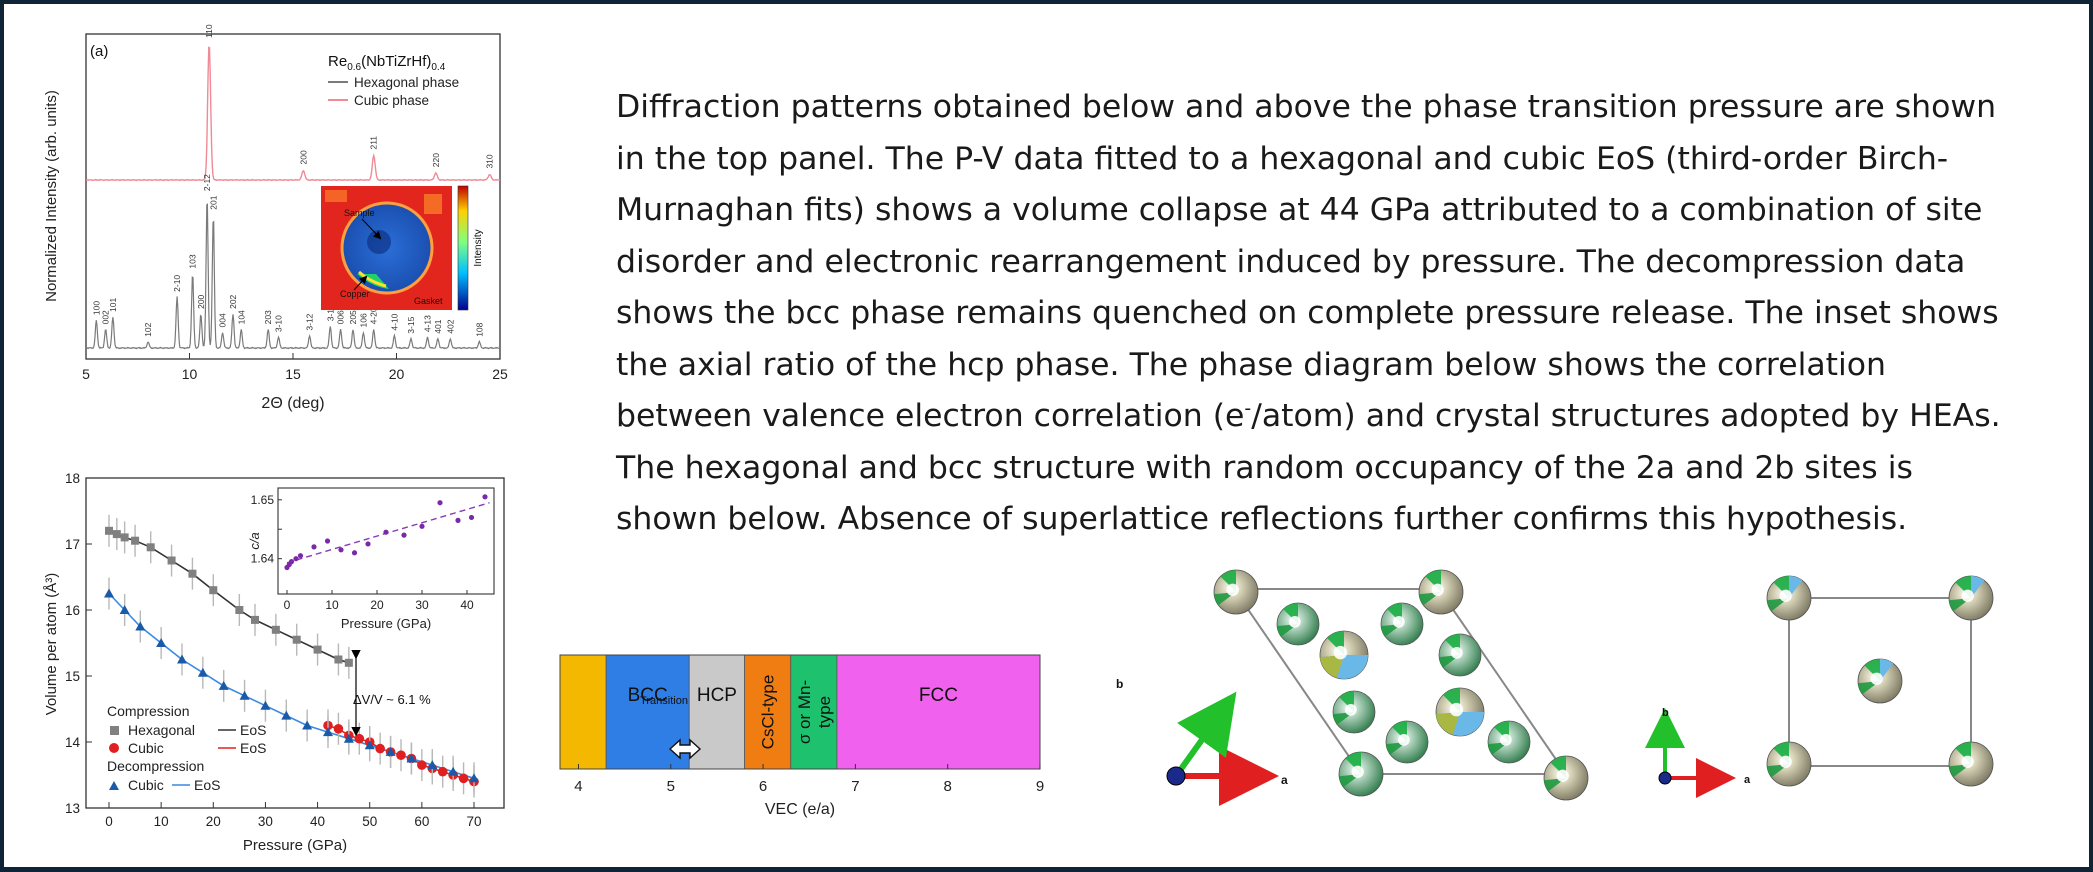 This screenshot has width=2093, height=872. I want to click on xrd-x-tick-label: 15, so click(293, 374).